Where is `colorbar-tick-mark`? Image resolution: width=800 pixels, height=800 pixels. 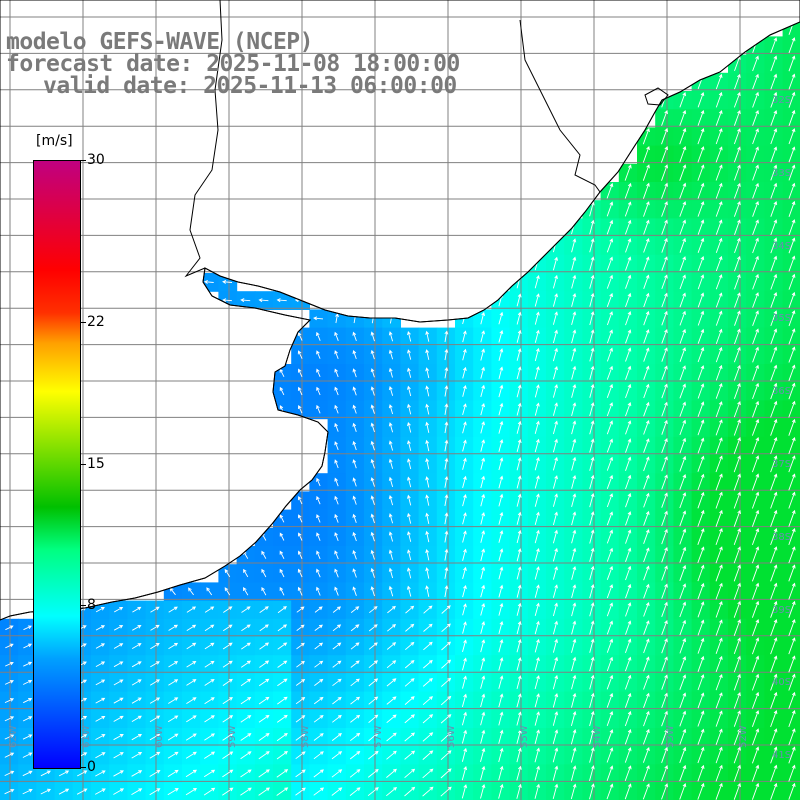 colorbar-tick-mark is located at coordinates (83, 464).